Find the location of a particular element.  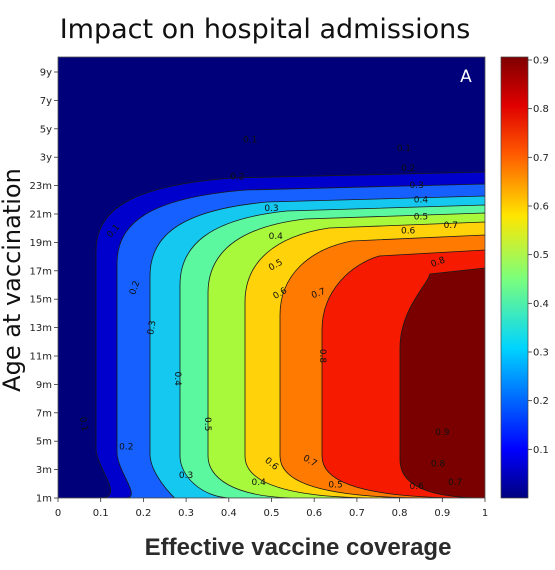

colorbar-tick-label: 0.8 is located at coordinates (541, 109).